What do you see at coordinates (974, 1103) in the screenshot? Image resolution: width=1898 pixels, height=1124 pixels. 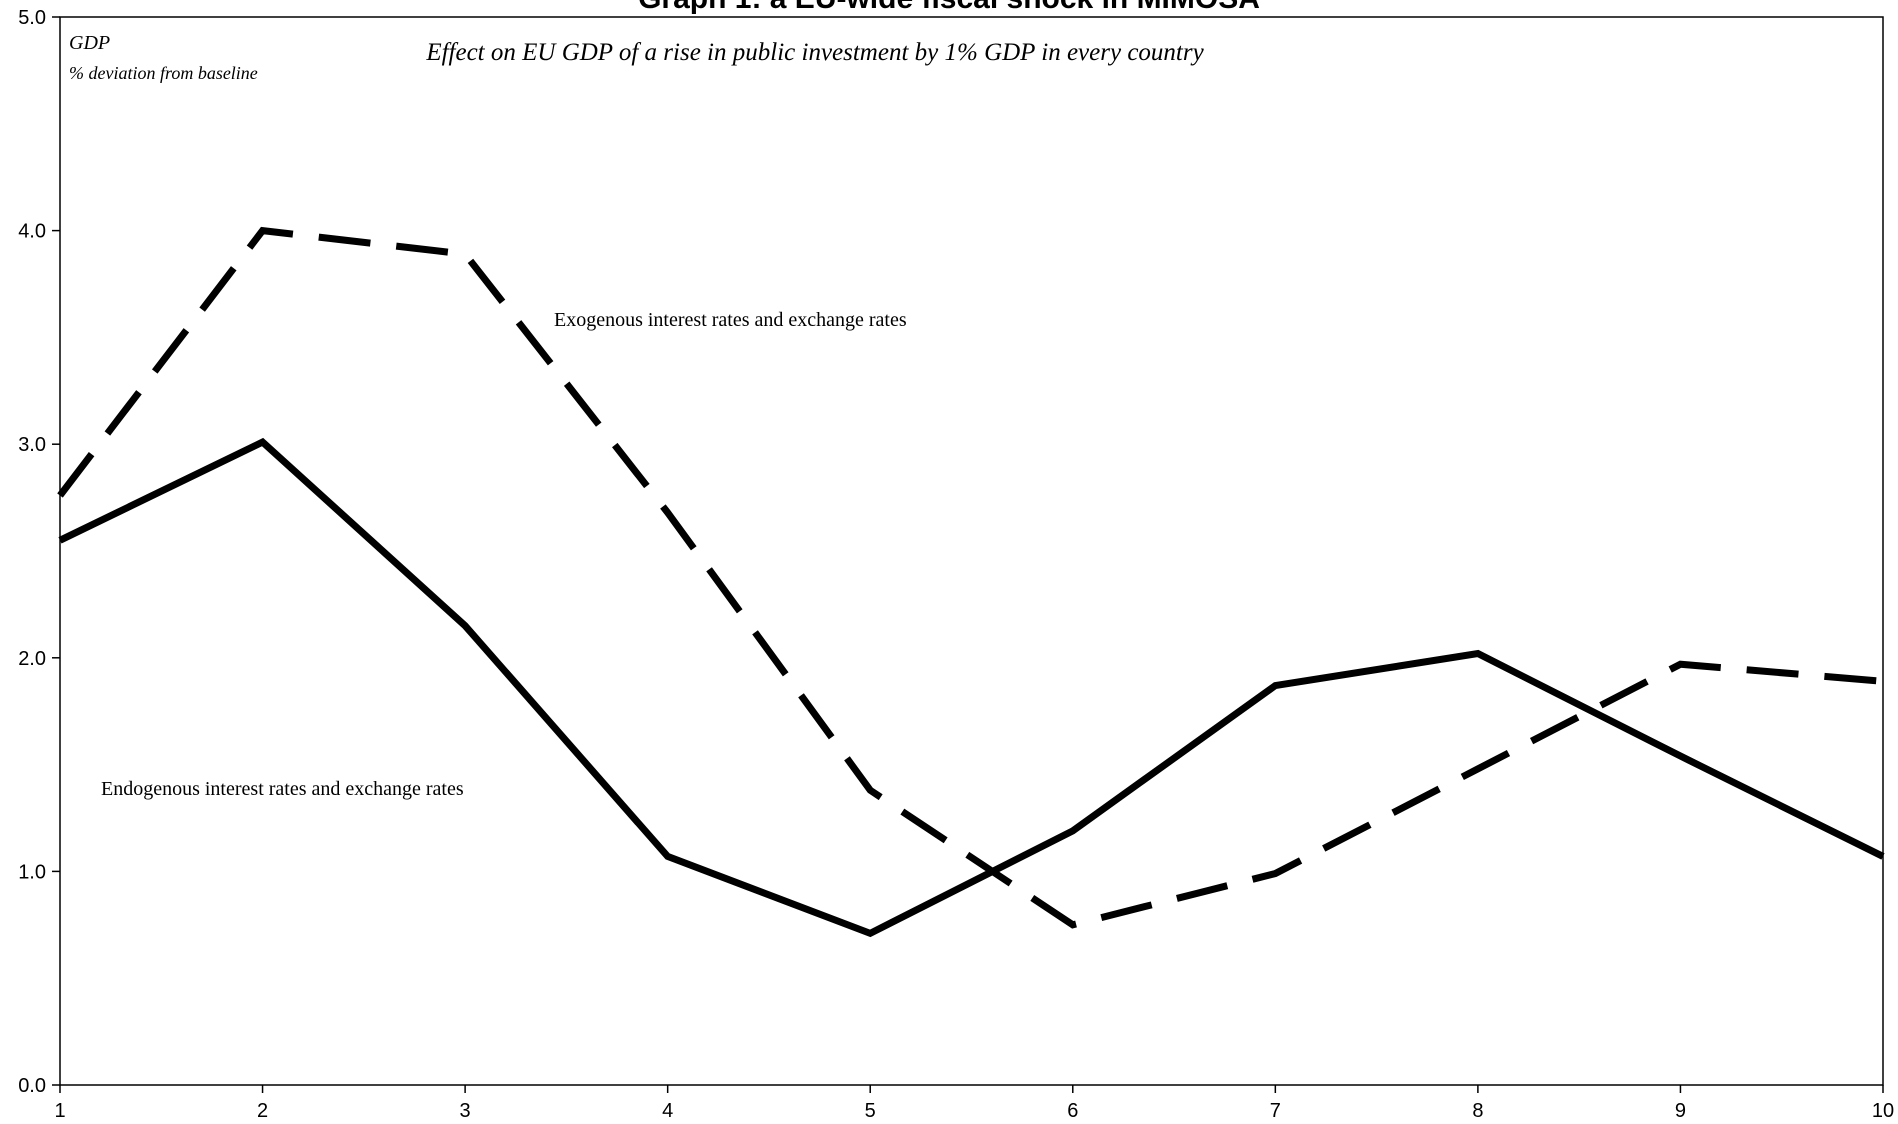 I see `x-axis: 1 2 3 4 5 6 7 8 9 10` at bounding box center [974, 1103].